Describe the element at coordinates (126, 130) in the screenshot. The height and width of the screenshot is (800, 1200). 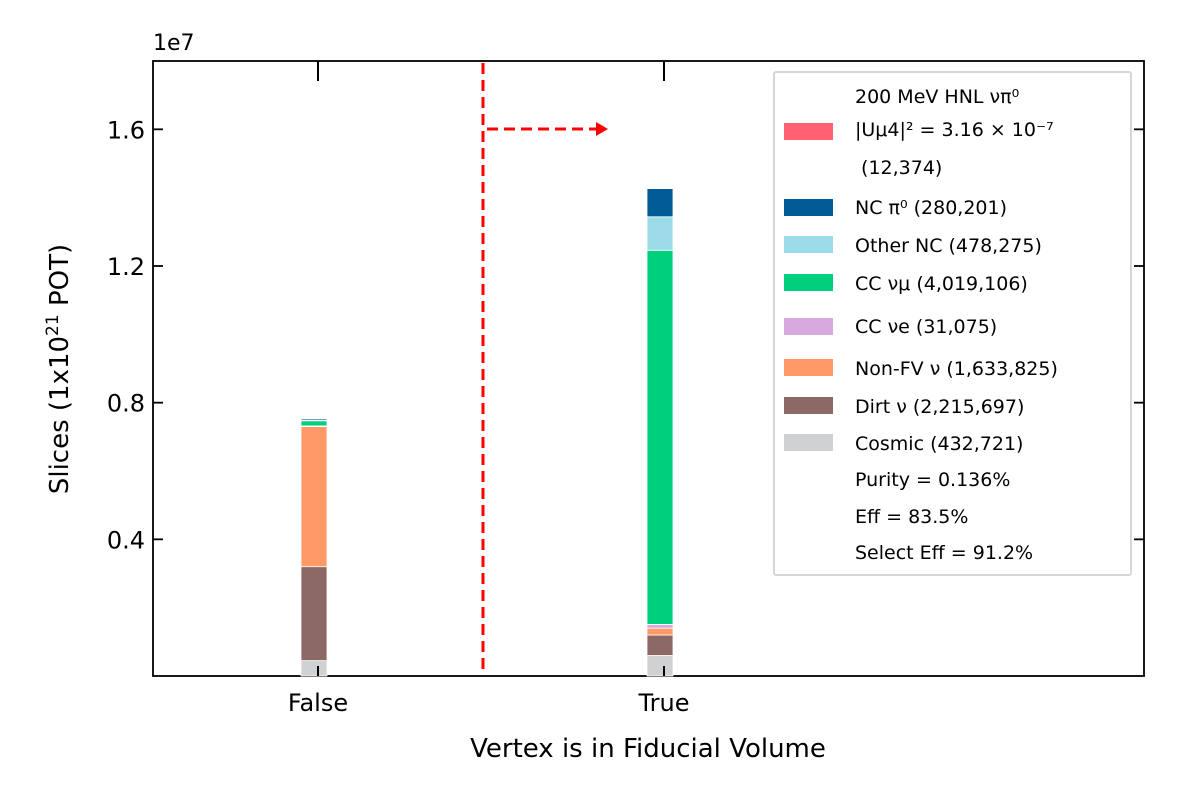
I see `y-tick-label: 1.6` at that location.